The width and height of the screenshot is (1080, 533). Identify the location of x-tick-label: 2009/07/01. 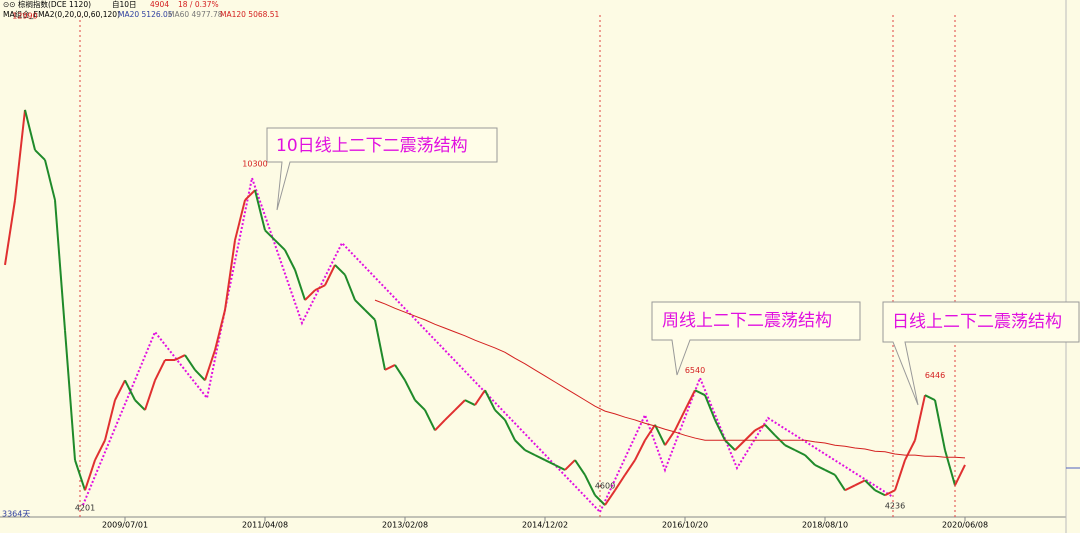
(125, 525).